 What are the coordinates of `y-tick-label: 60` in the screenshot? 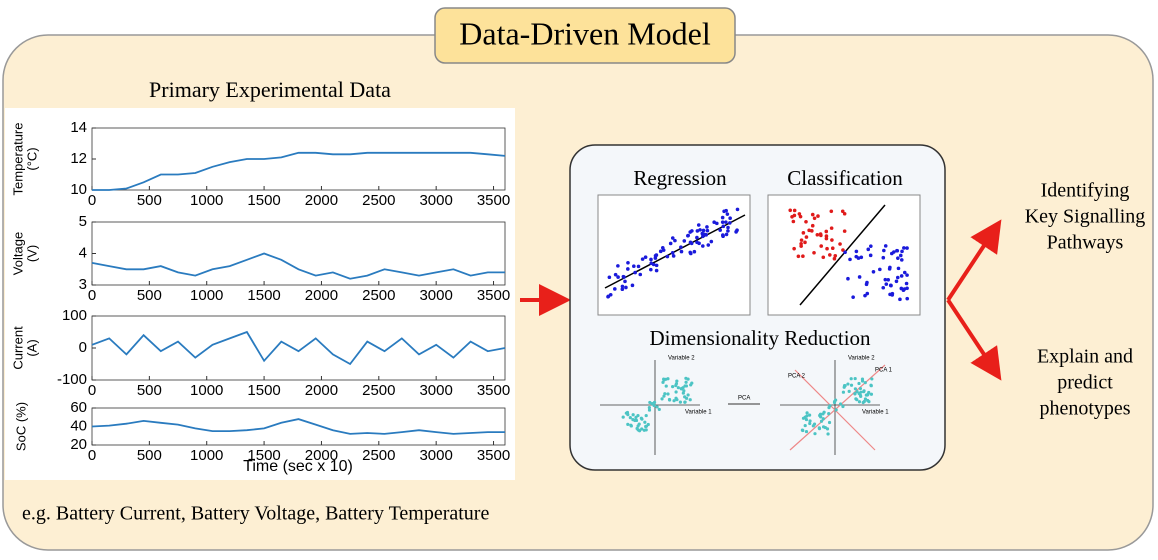 It's located at (78, 407).